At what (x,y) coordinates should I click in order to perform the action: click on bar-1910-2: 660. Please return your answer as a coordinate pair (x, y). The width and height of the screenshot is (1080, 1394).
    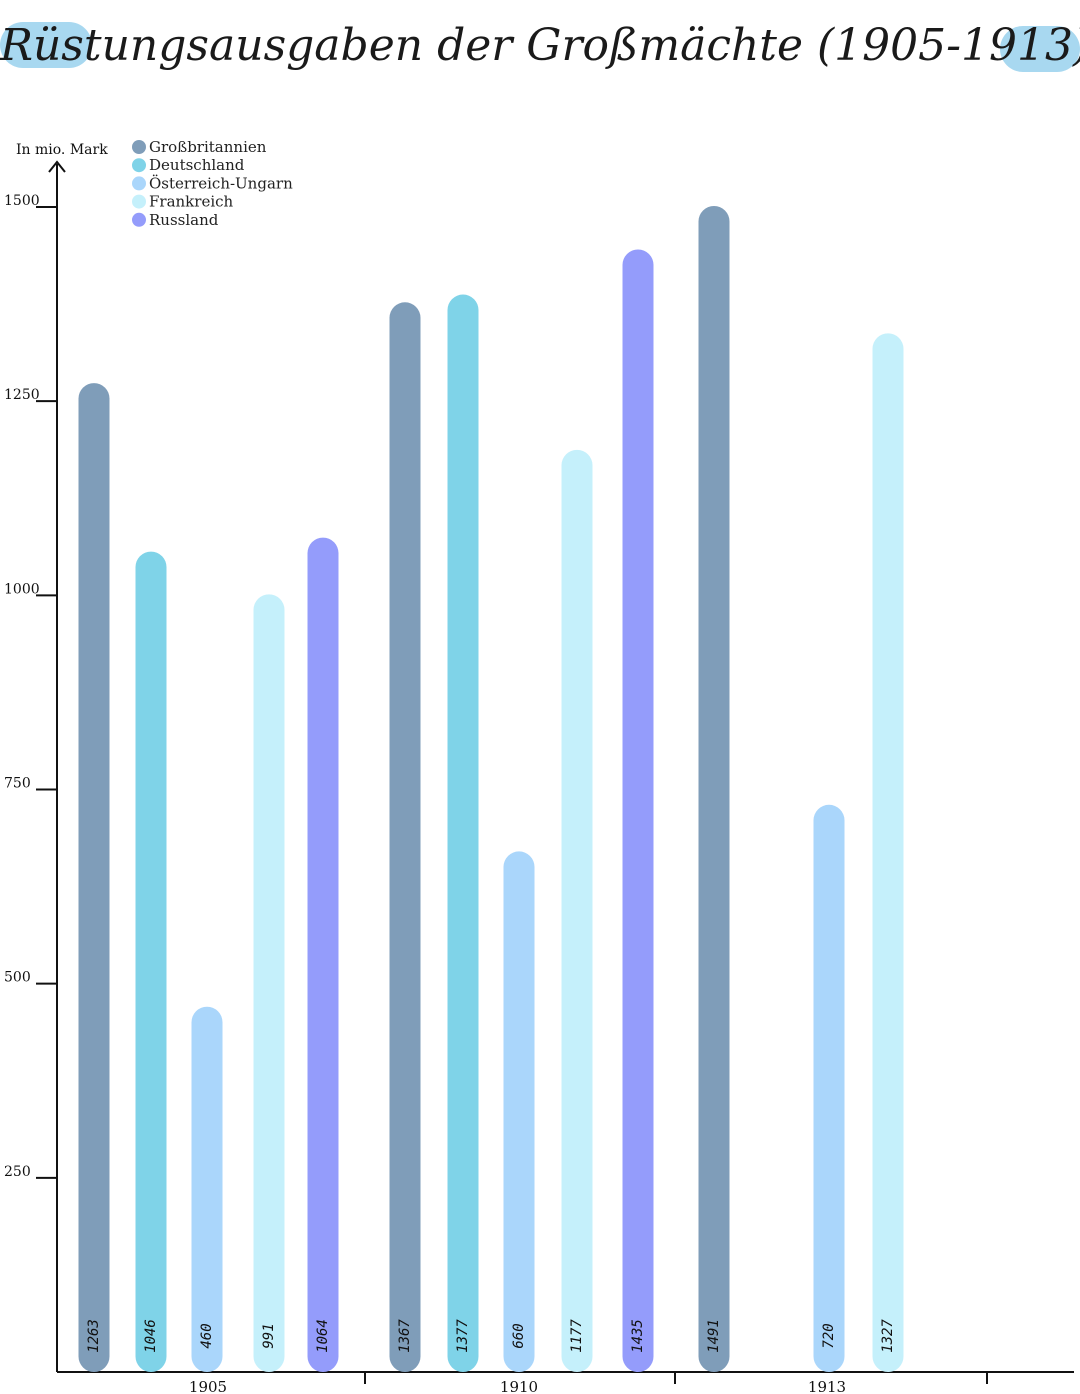
    Looking at the image, I should click on (519, 1111).